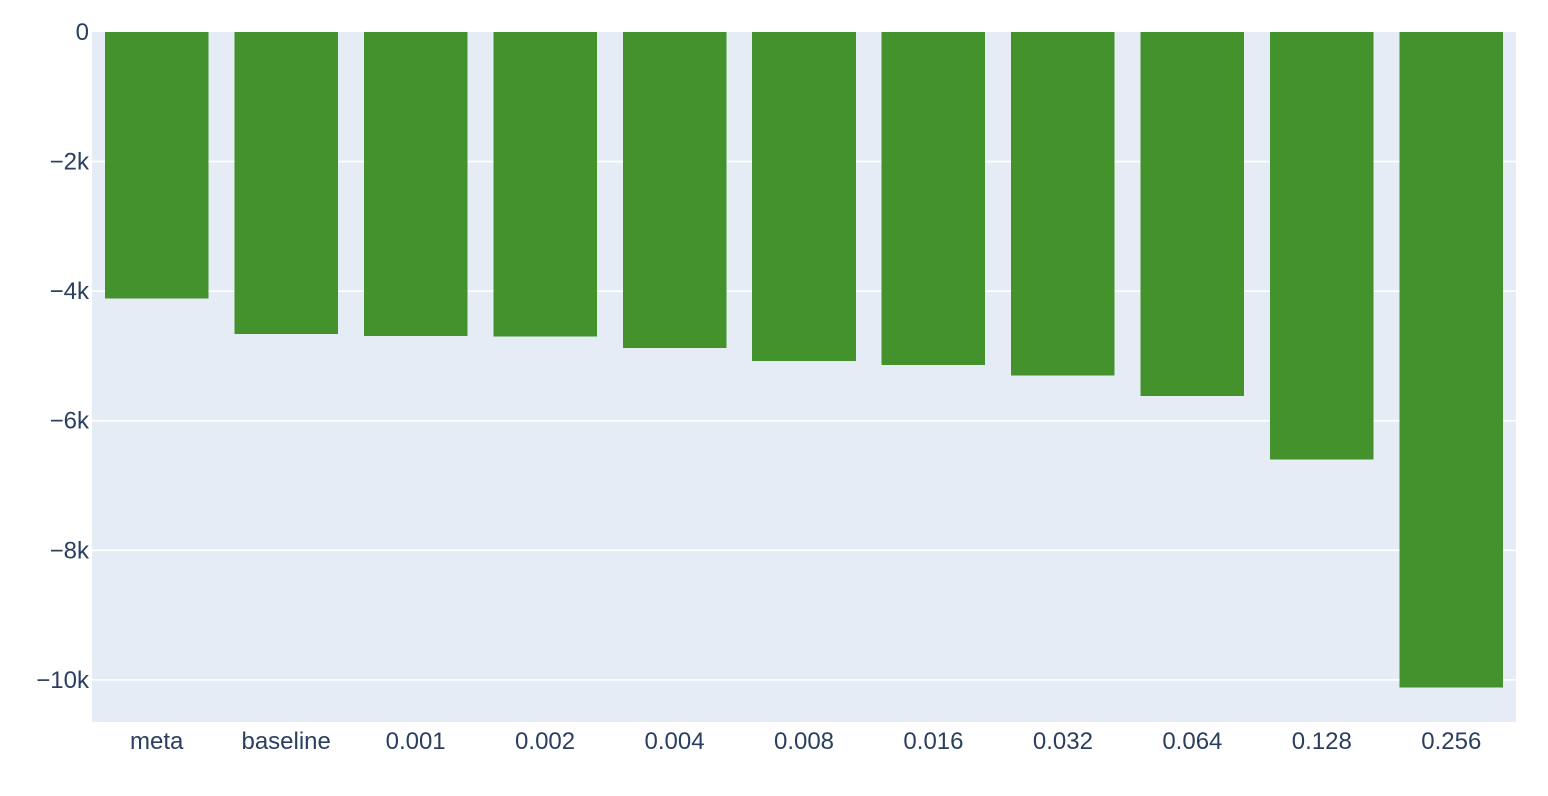  What do you see at coordinates (70, 421) in the screenshot?
I see `y-tick-label: −6k` at bounding box center [70, 421].